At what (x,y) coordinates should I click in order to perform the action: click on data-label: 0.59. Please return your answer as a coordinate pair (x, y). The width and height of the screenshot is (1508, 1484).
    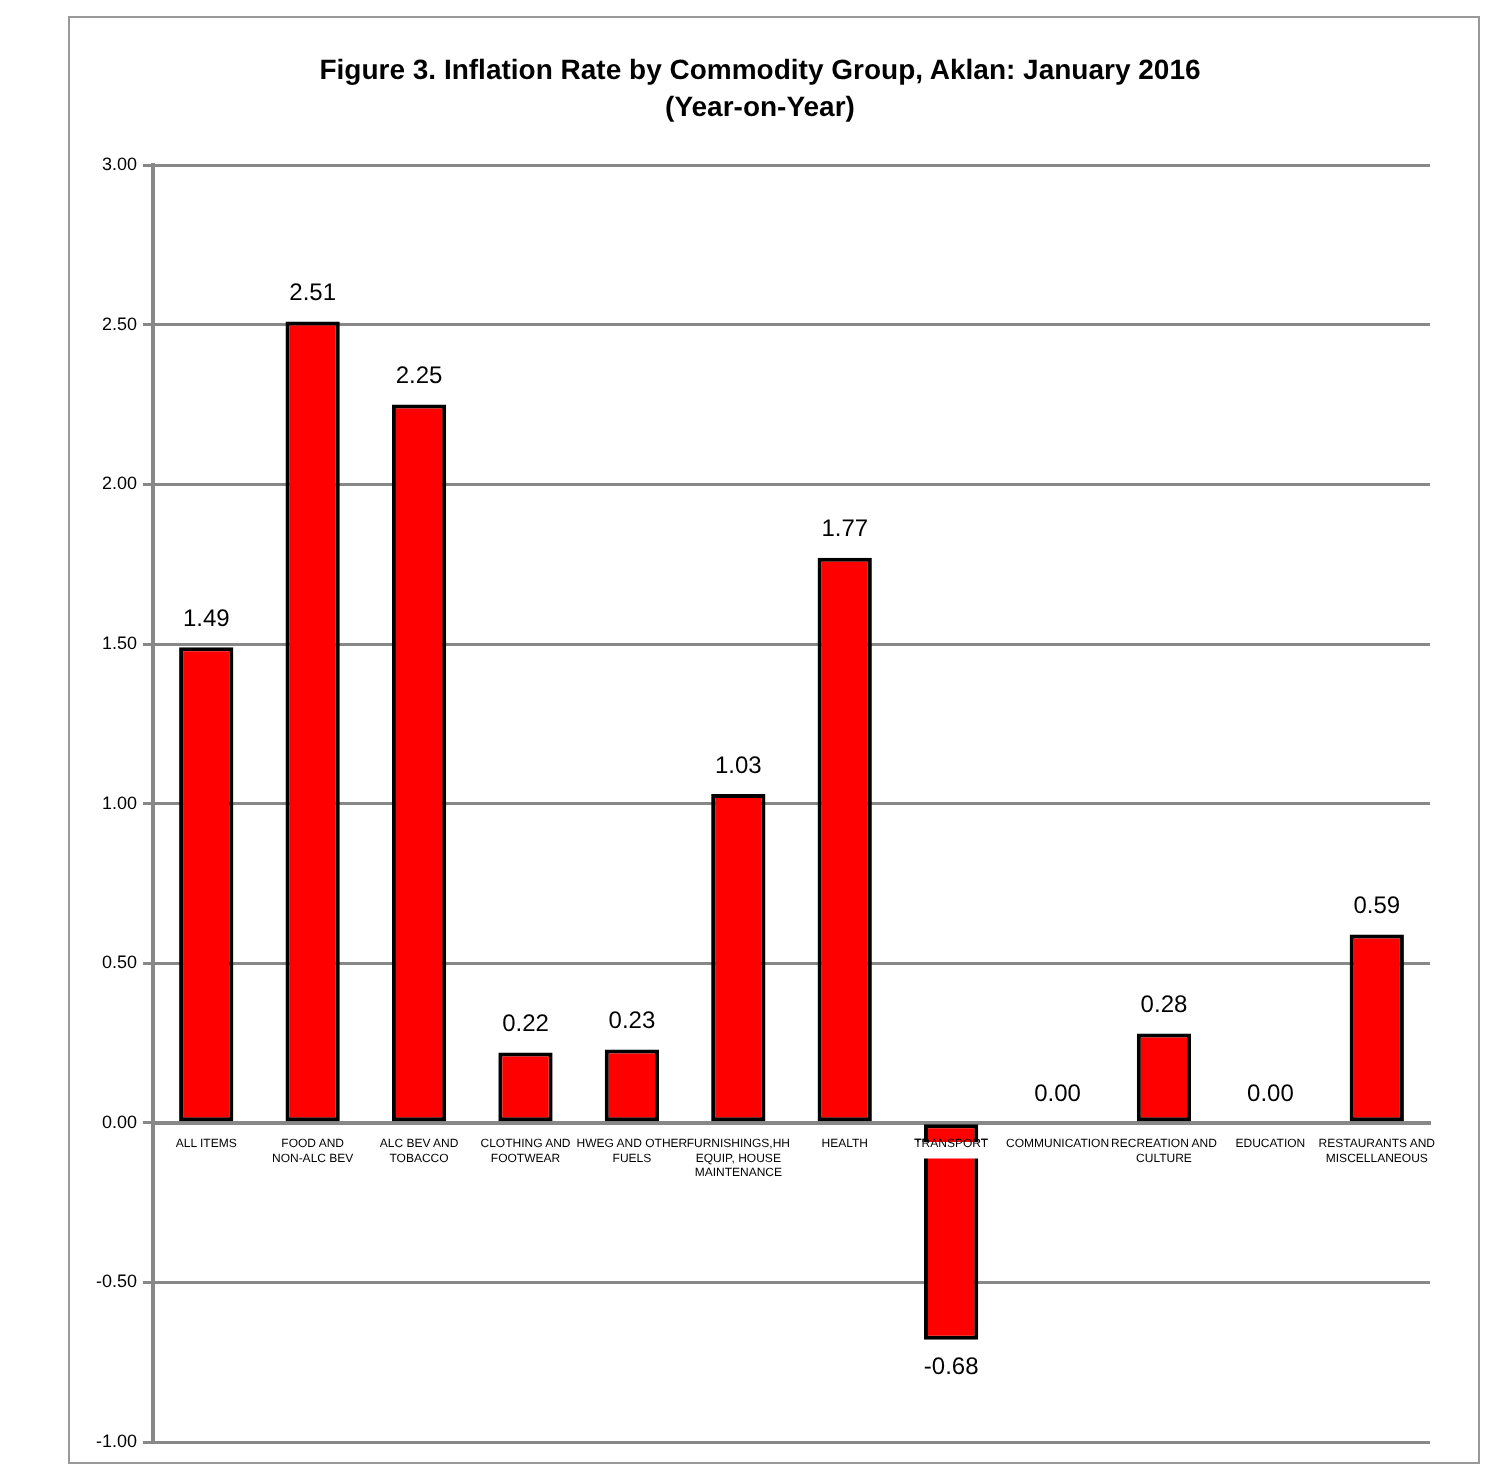
    Looking at the image, I should click on (1377, 905).